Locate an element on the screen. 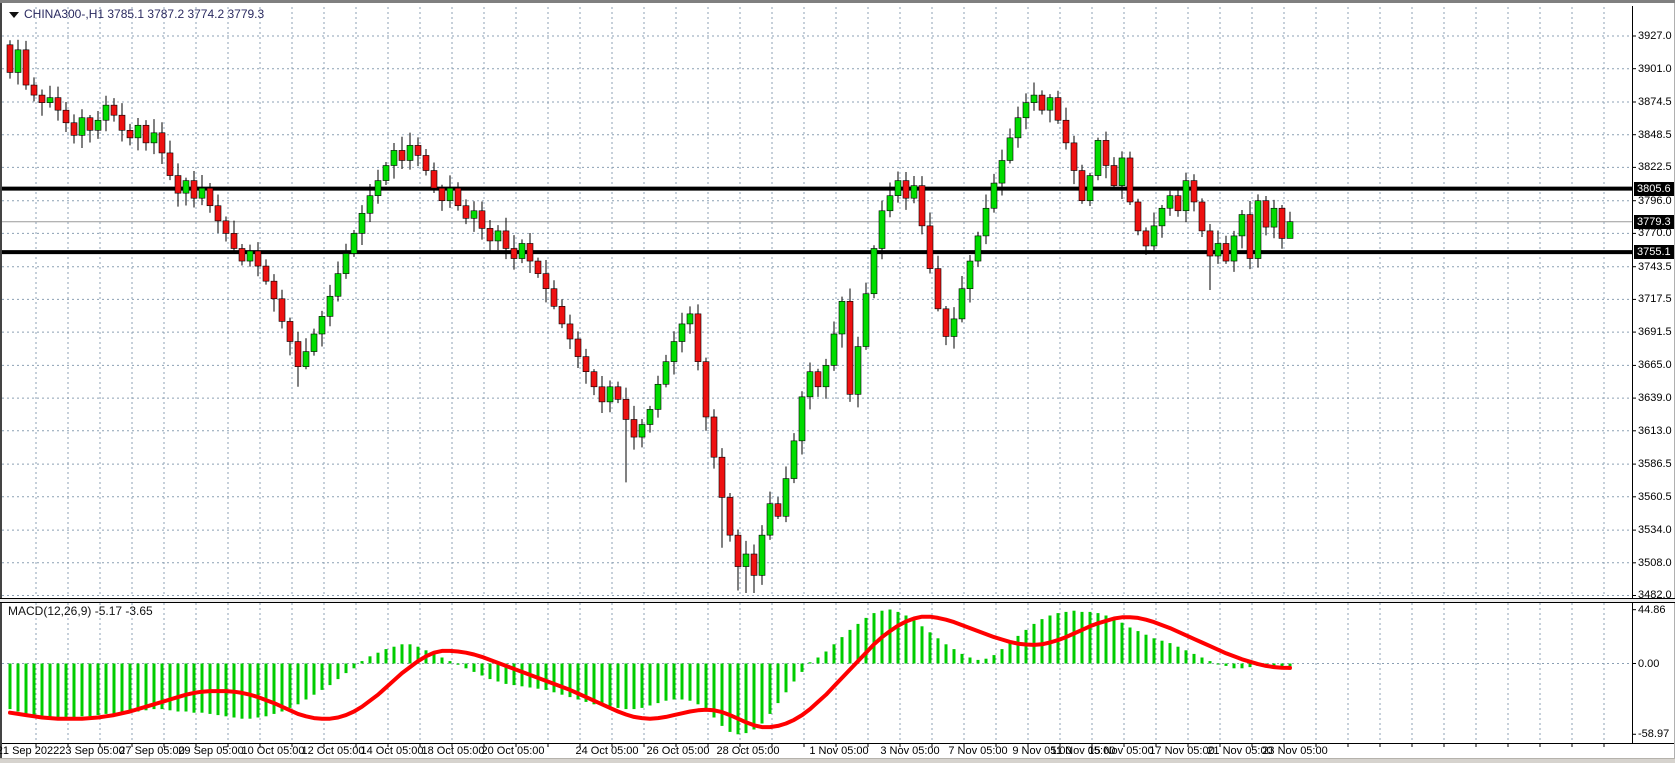 The width and height of the screenshot is (1675, 763). macd-signal-line is located at coordinates (650, 672).